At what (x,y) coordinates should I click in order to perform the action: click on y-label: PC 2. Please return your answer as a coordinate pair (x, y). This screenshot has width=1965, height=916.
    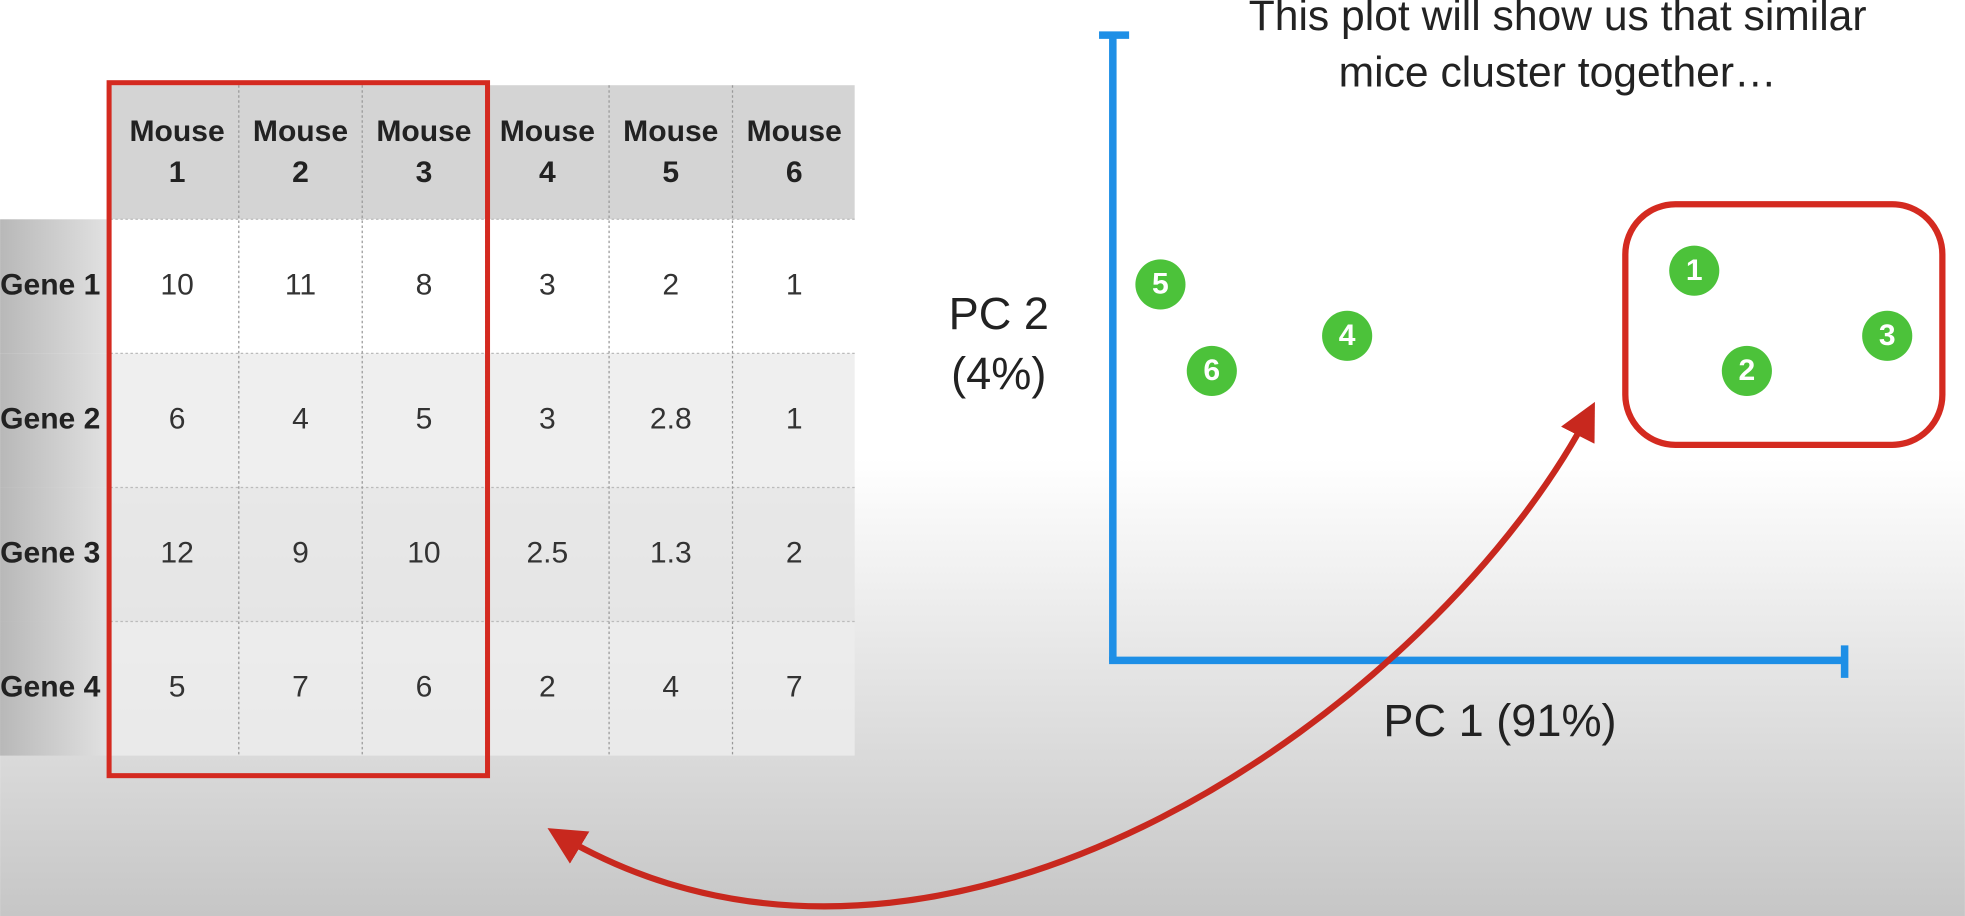
    Looking at the image, I should click on (999, 313).